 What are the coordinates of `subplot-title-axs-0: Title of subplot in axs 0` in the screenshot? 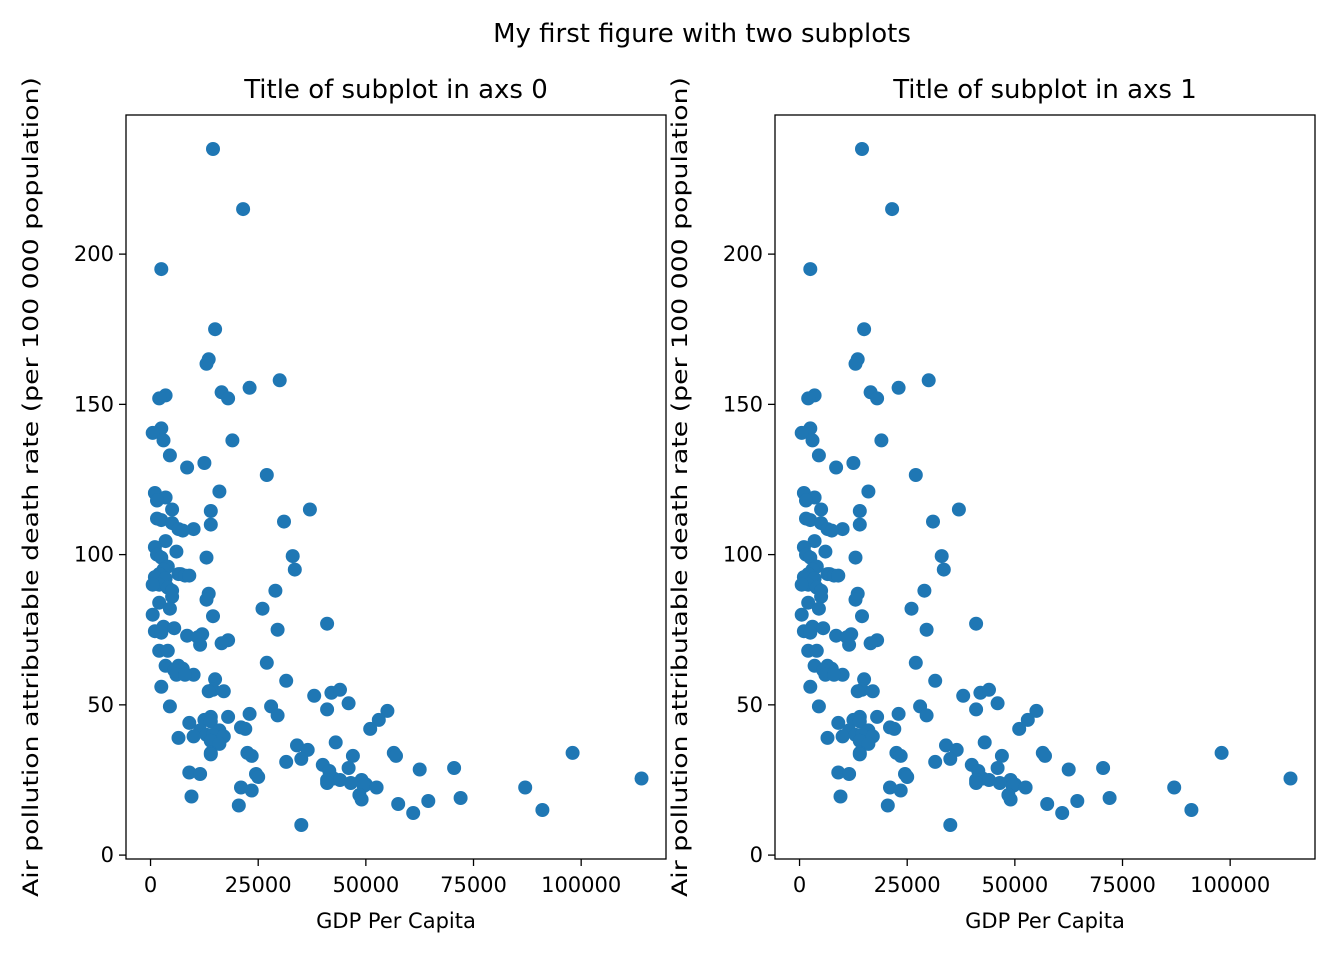 It's located at (395, 90).